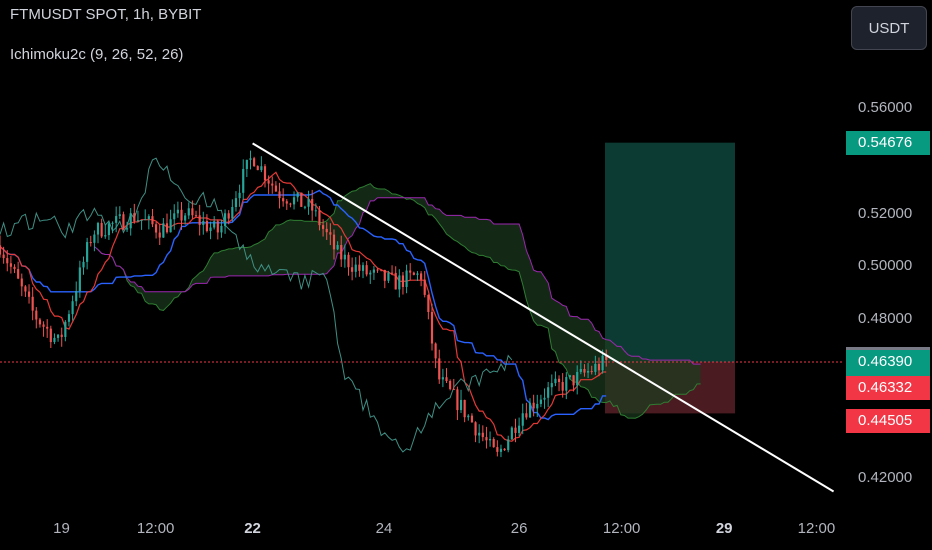 This screenshot has width=932, height=550. Describe the element at coordinates (97, 54) in the screenshot. I see `indicator-legend: Ichimoku2c (9, 26, 52, 26)` at that location.